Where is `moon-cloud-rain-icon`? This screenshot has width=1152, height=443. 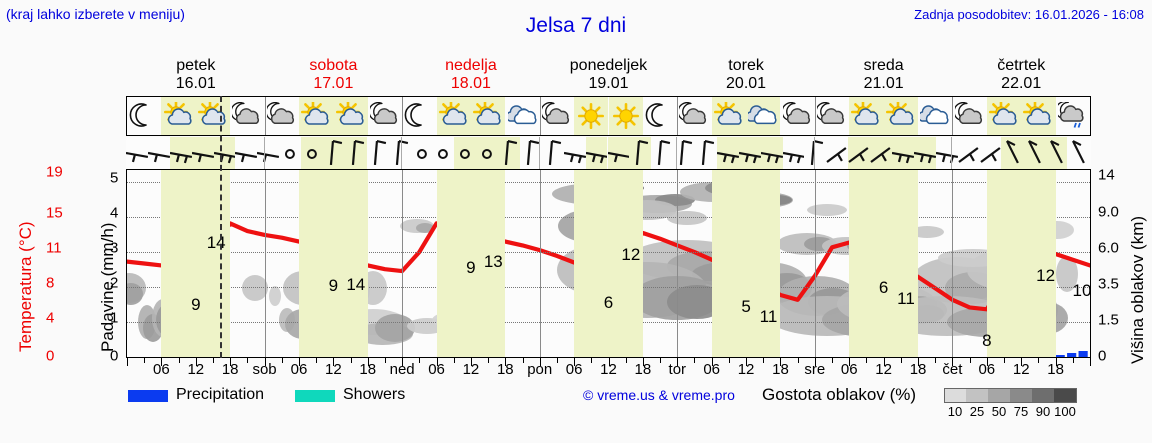
moon-cloud-rain-icon is located at coordinates (1071, 115).